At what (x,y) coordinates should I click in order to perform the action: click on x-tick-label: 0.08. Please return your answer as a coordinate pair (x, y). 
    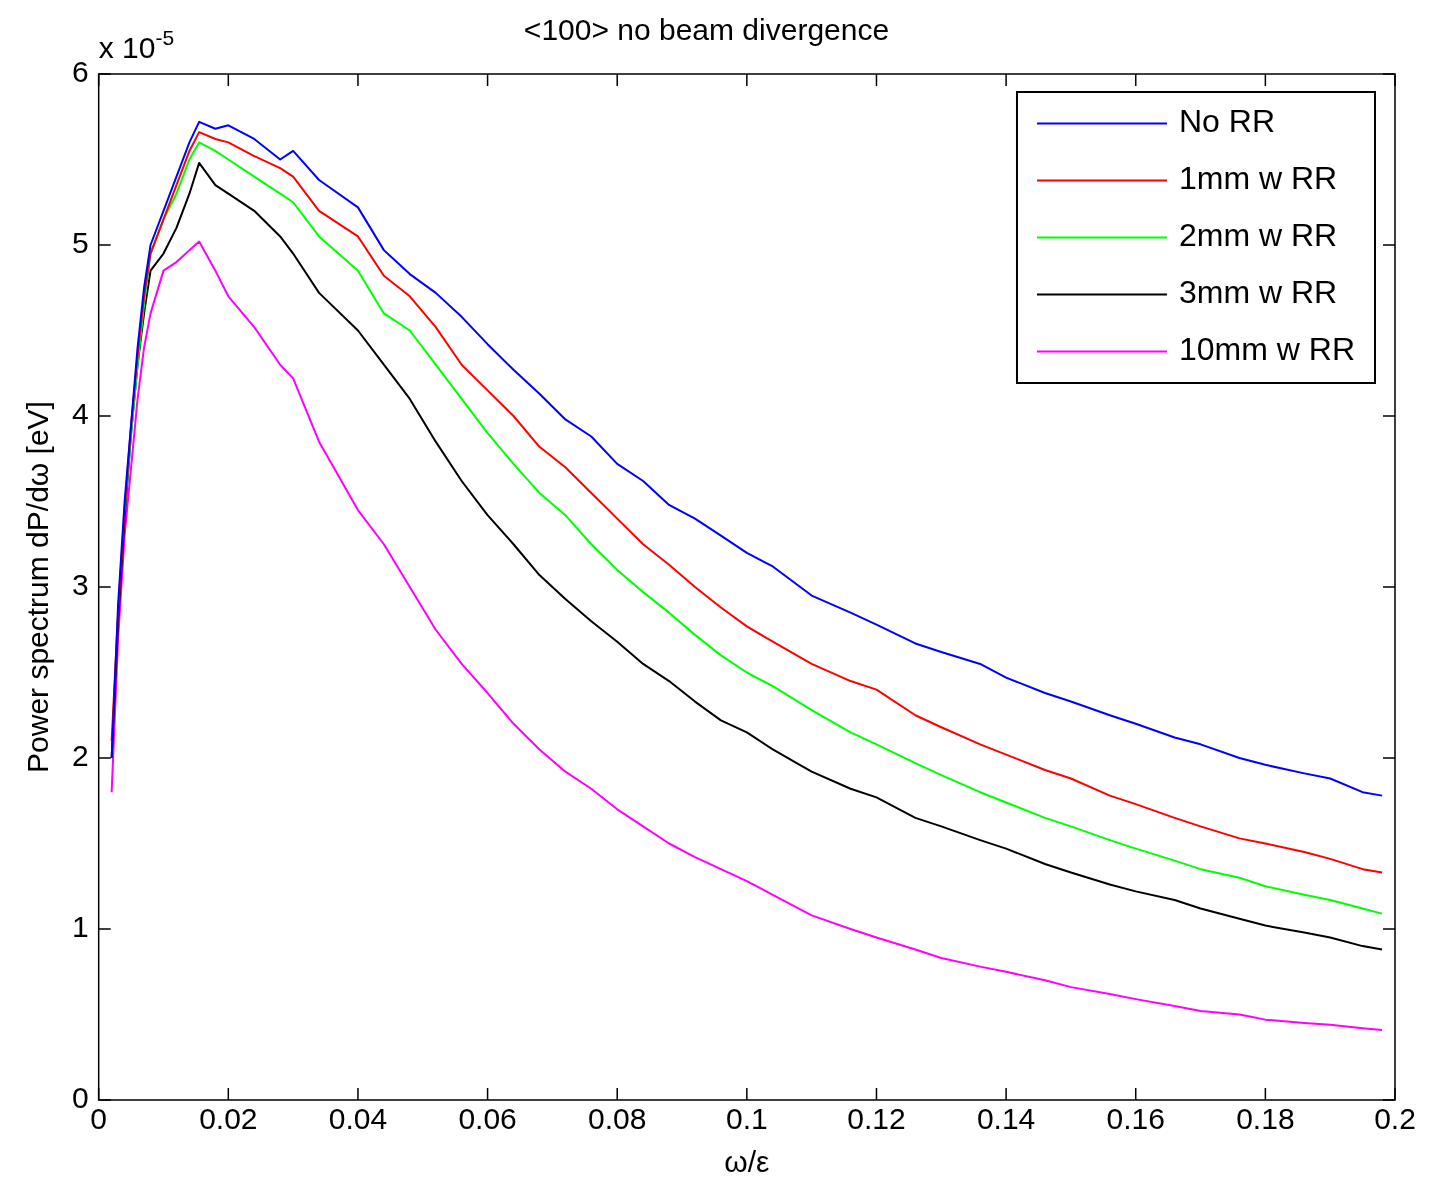
    Looking at the image, I should click on (617, 1119).